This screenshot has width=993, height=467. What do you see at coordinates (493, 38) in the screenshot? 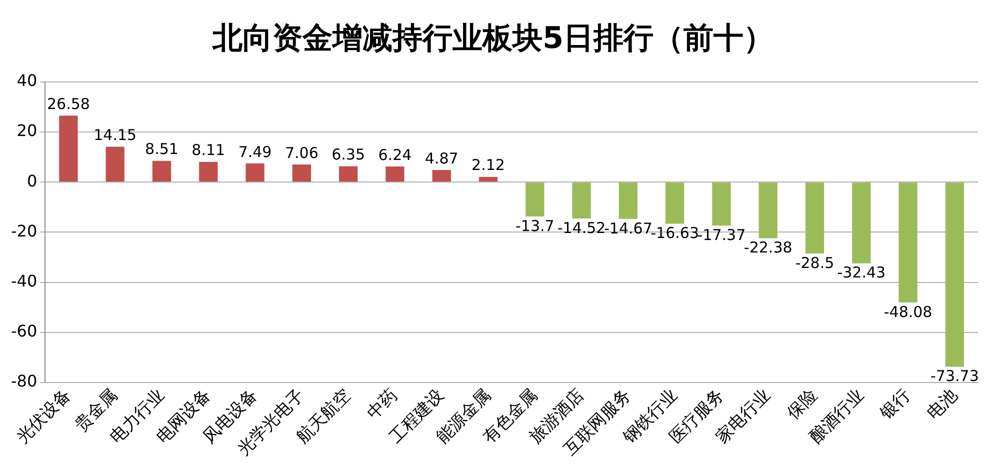
I see `chart-title: 北向资金增减持行业板块5日排行（前十）` at bounding box center [493, 38].